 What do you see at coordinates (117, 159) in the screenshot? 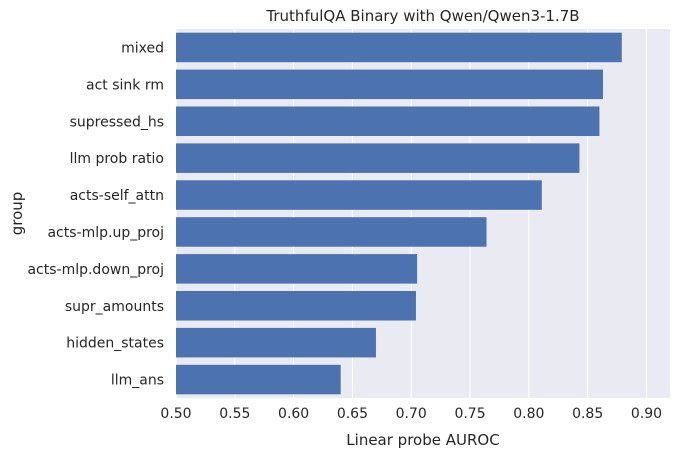
I see `y-tick-label: llm prob ratio` at bounding box center [117, 159].